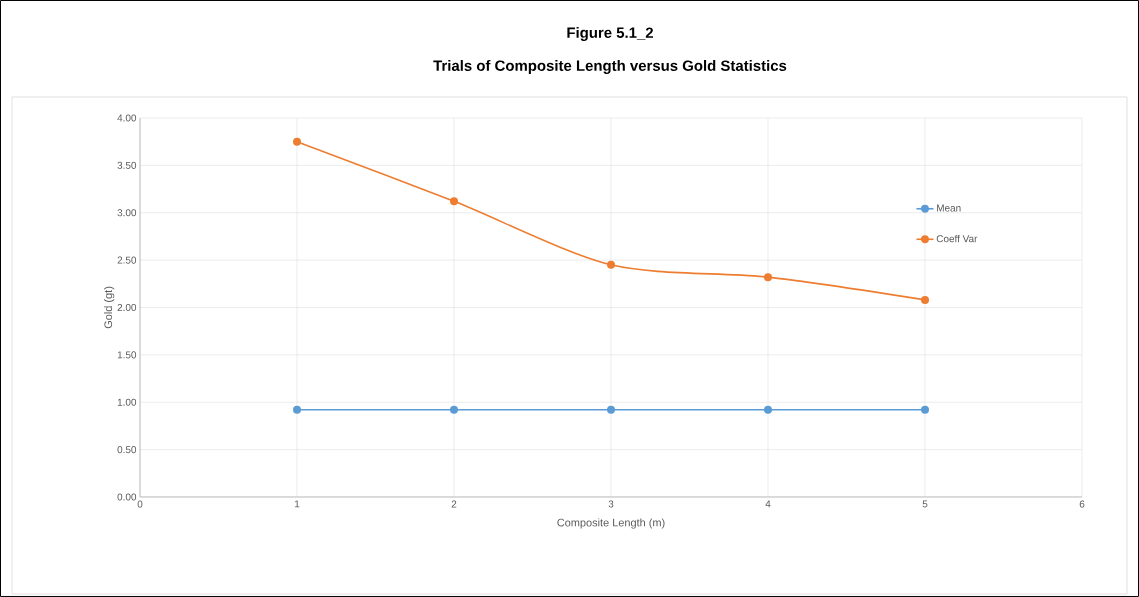 The image size is (1139, 597). What do you see at coordinates (611, 504) in the screenshot?
I see `x-tick-label: 3` at bounding box center [611, 504].